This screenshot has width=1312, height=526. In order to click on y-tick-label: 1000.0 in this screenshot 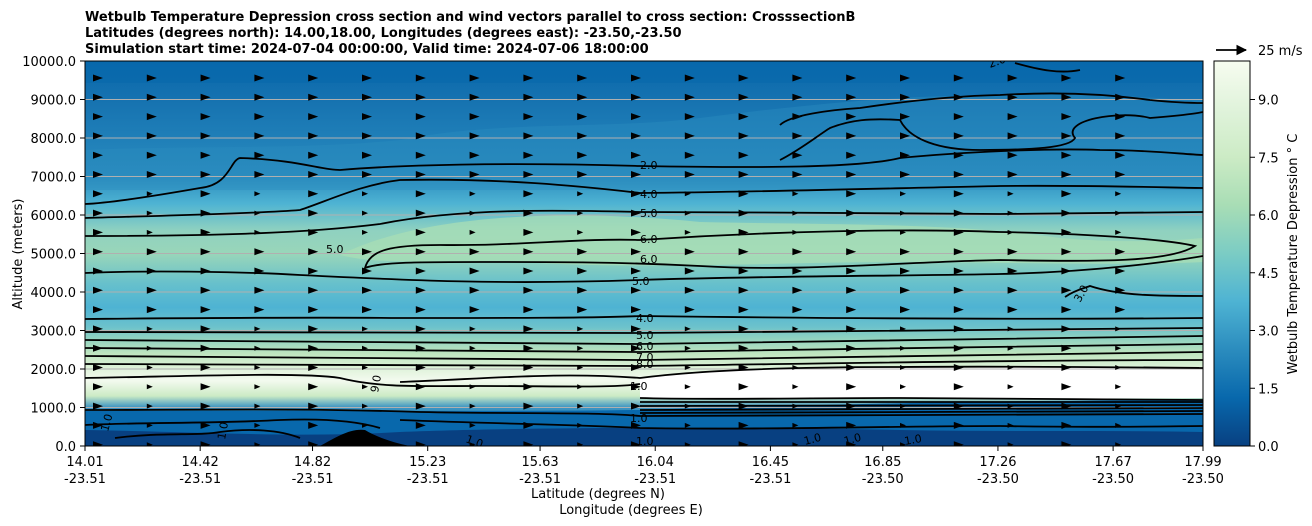, I will do `click(54, 409)`.